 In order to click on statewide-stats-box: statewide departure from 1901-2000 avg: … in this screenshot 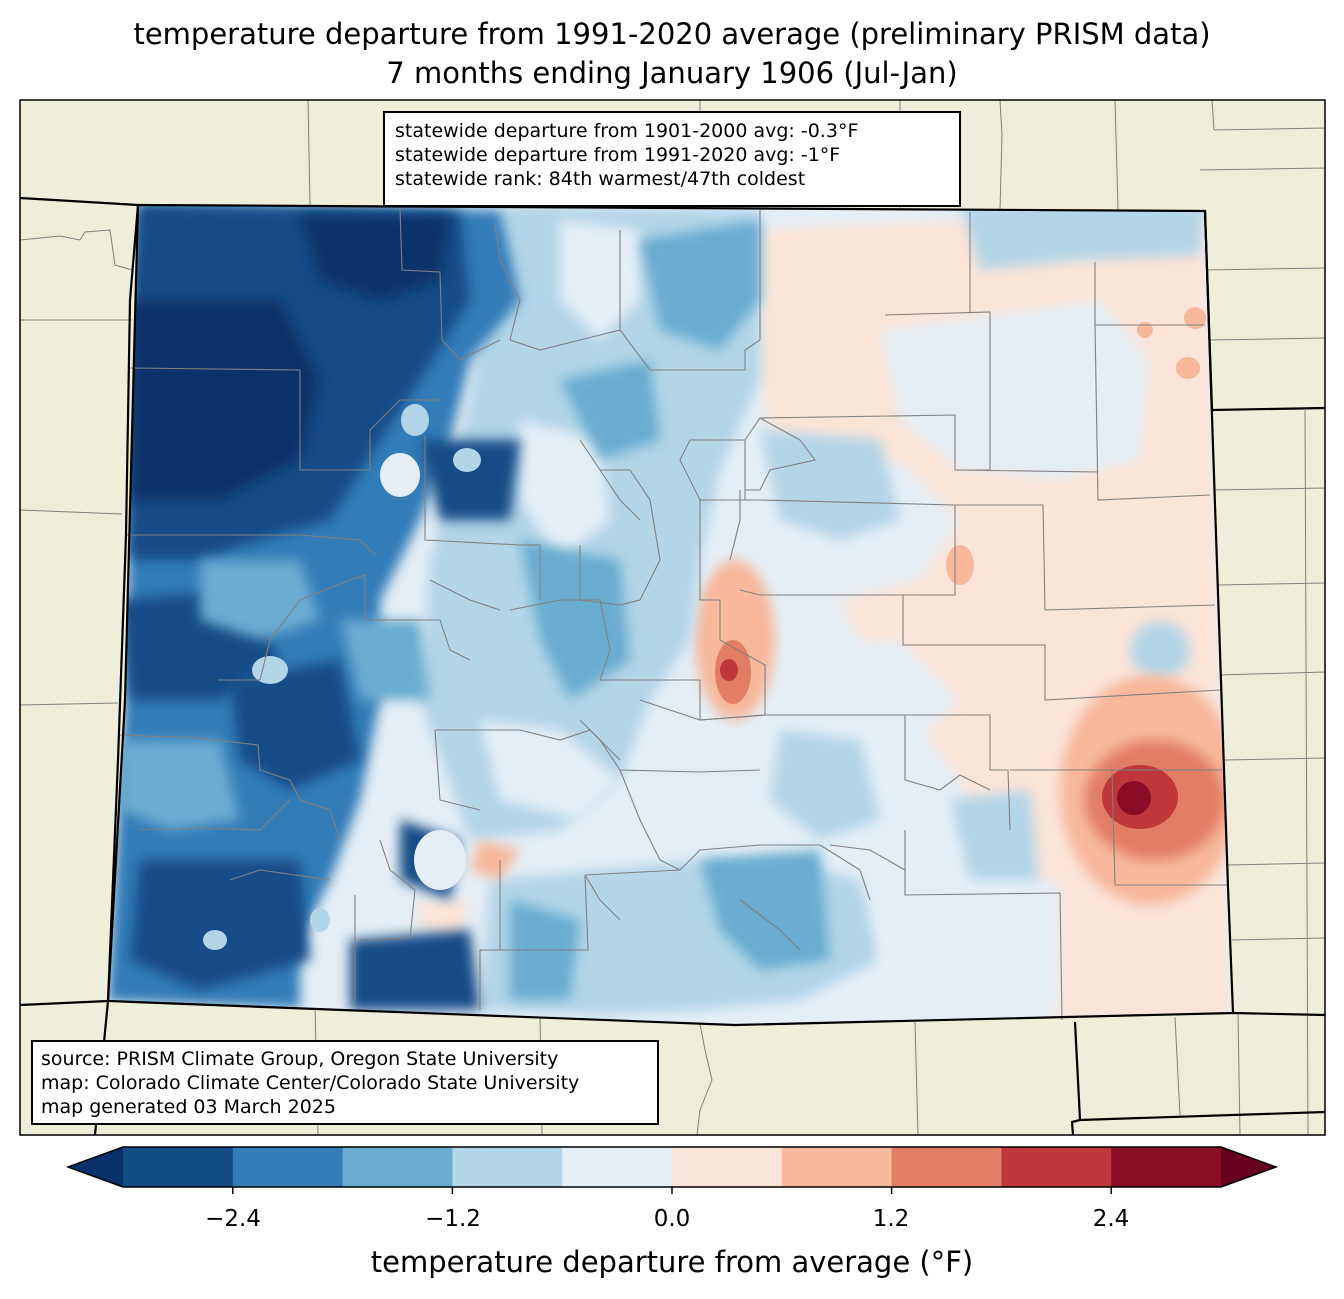, I will do `click(672, 159)`.